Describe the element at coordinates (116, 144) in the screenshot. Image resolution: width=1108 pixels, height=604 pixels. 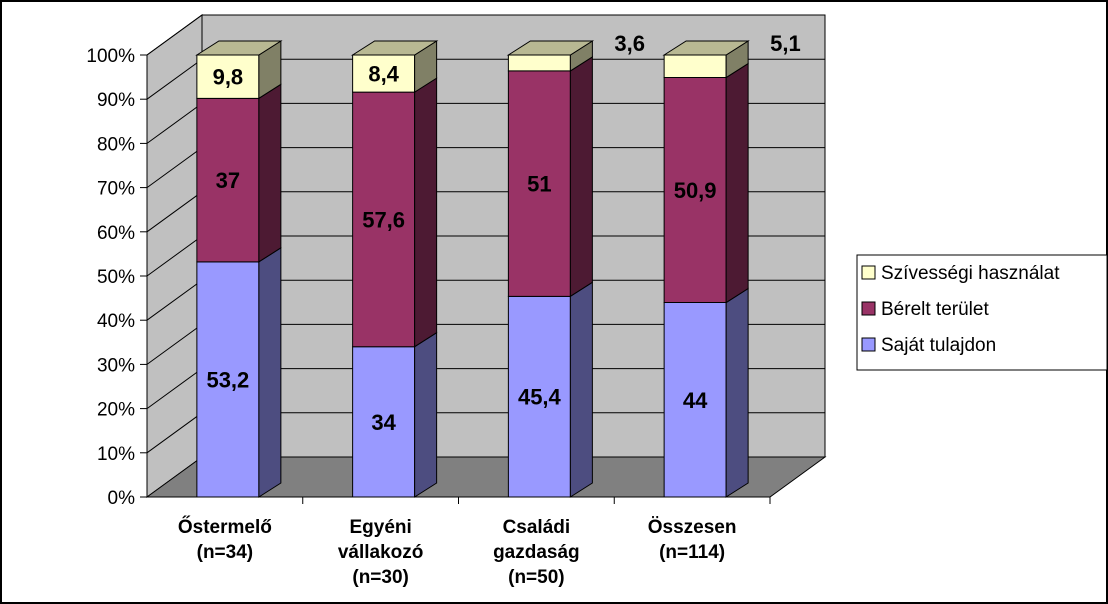
I see `y-tick-label: 80%` at that location.